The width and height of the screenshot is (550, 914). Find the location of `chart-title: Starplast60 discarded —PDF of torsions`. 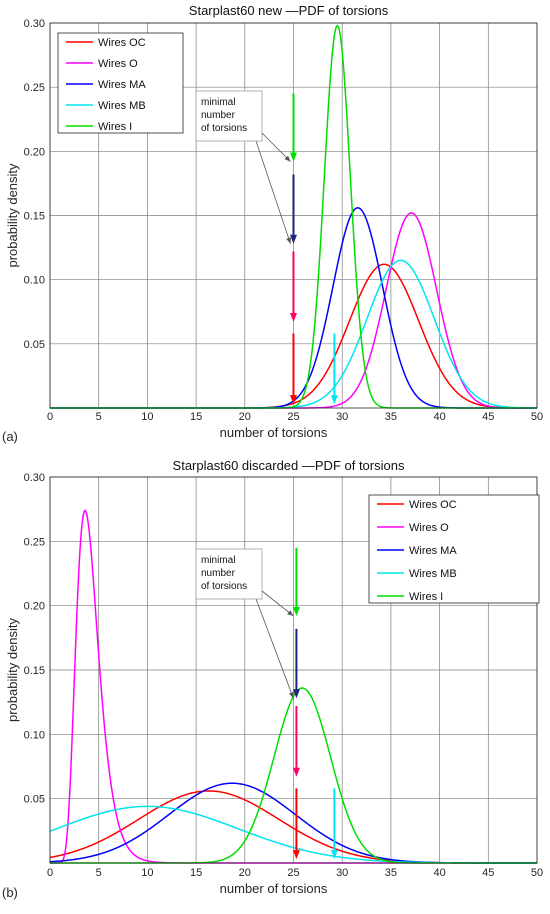

chart-title: Starplast60 discarded —PDF of torsions is located at coordinates (289, 465).